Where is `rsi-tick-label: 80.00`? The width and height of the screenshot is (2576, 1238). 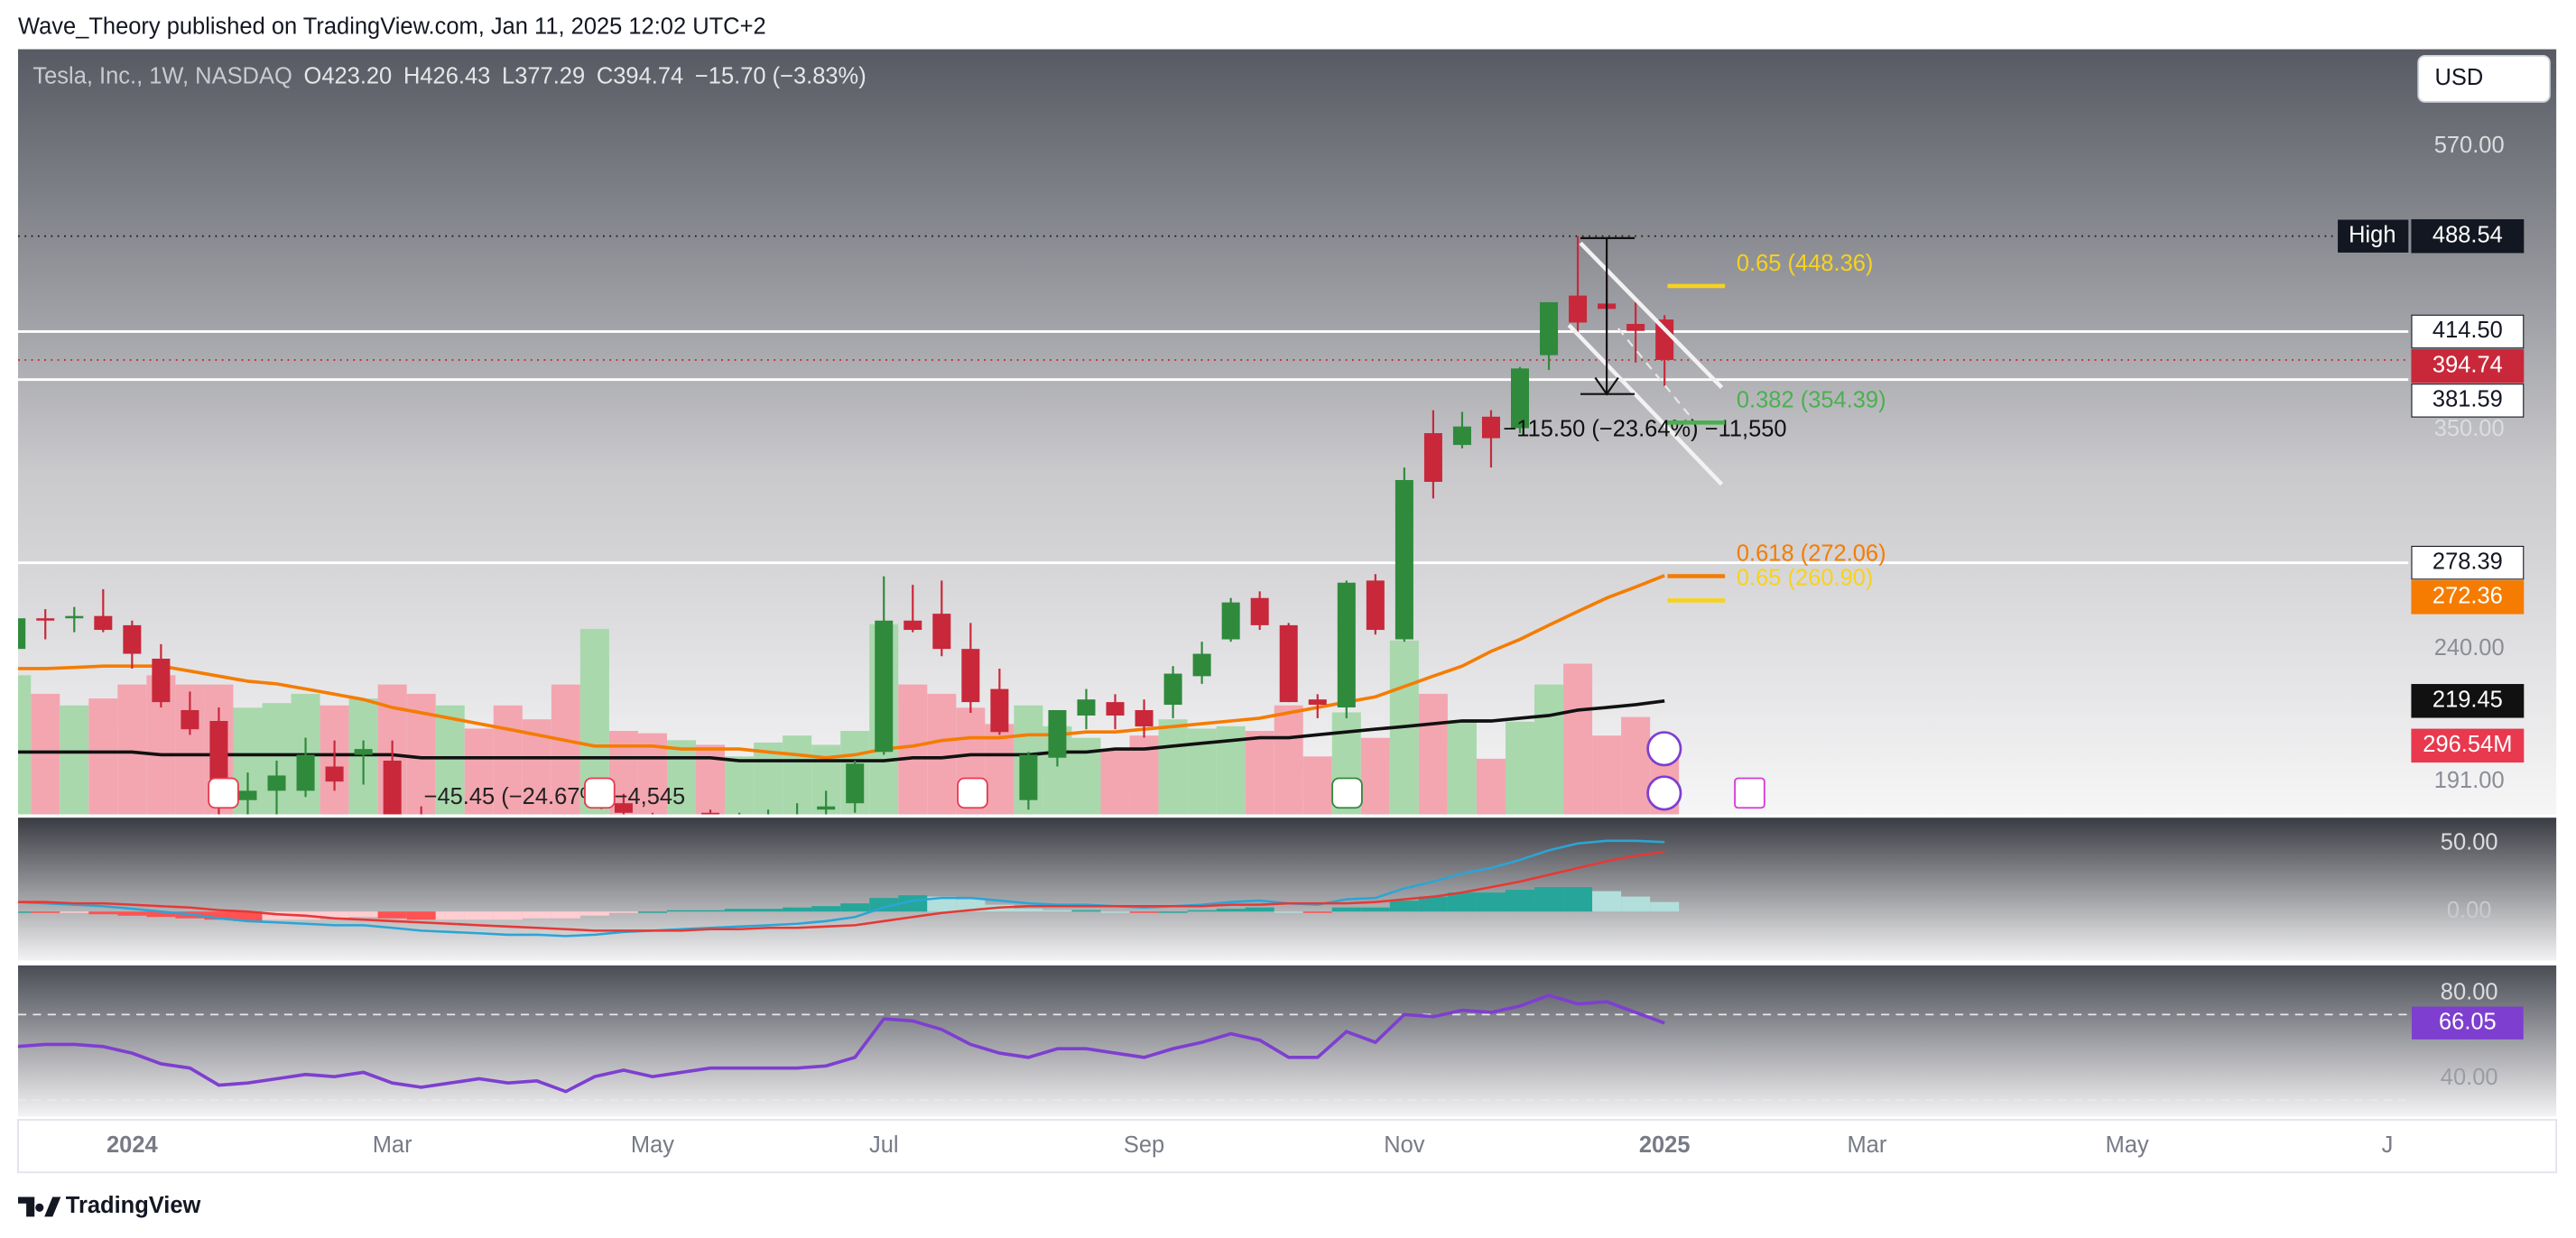
rsi-tick-label: 80.00 is located at coordinates (2469, 992).